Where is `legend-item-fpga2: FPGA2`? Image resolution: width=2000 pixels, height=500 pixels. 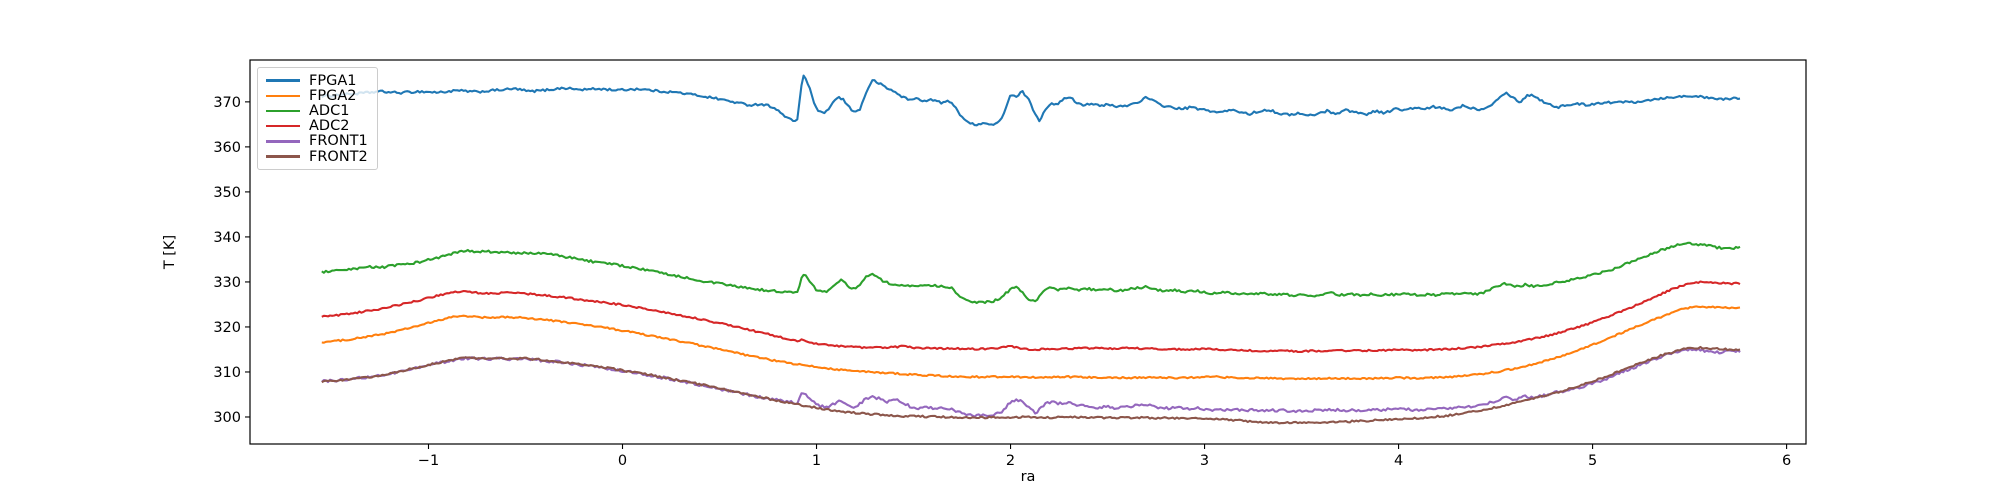 legend-item-fpga2: FPGA2 is located at coordinates (317, 95).